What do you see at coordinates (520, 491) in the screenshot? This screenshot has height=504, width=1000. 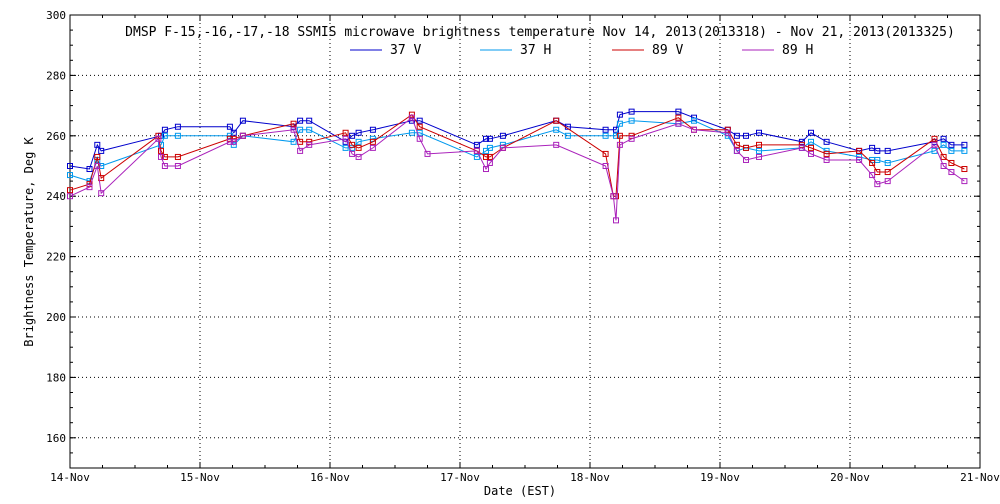 I see `x-axis-title: Date (EST)` at bounding box center [520, 491].